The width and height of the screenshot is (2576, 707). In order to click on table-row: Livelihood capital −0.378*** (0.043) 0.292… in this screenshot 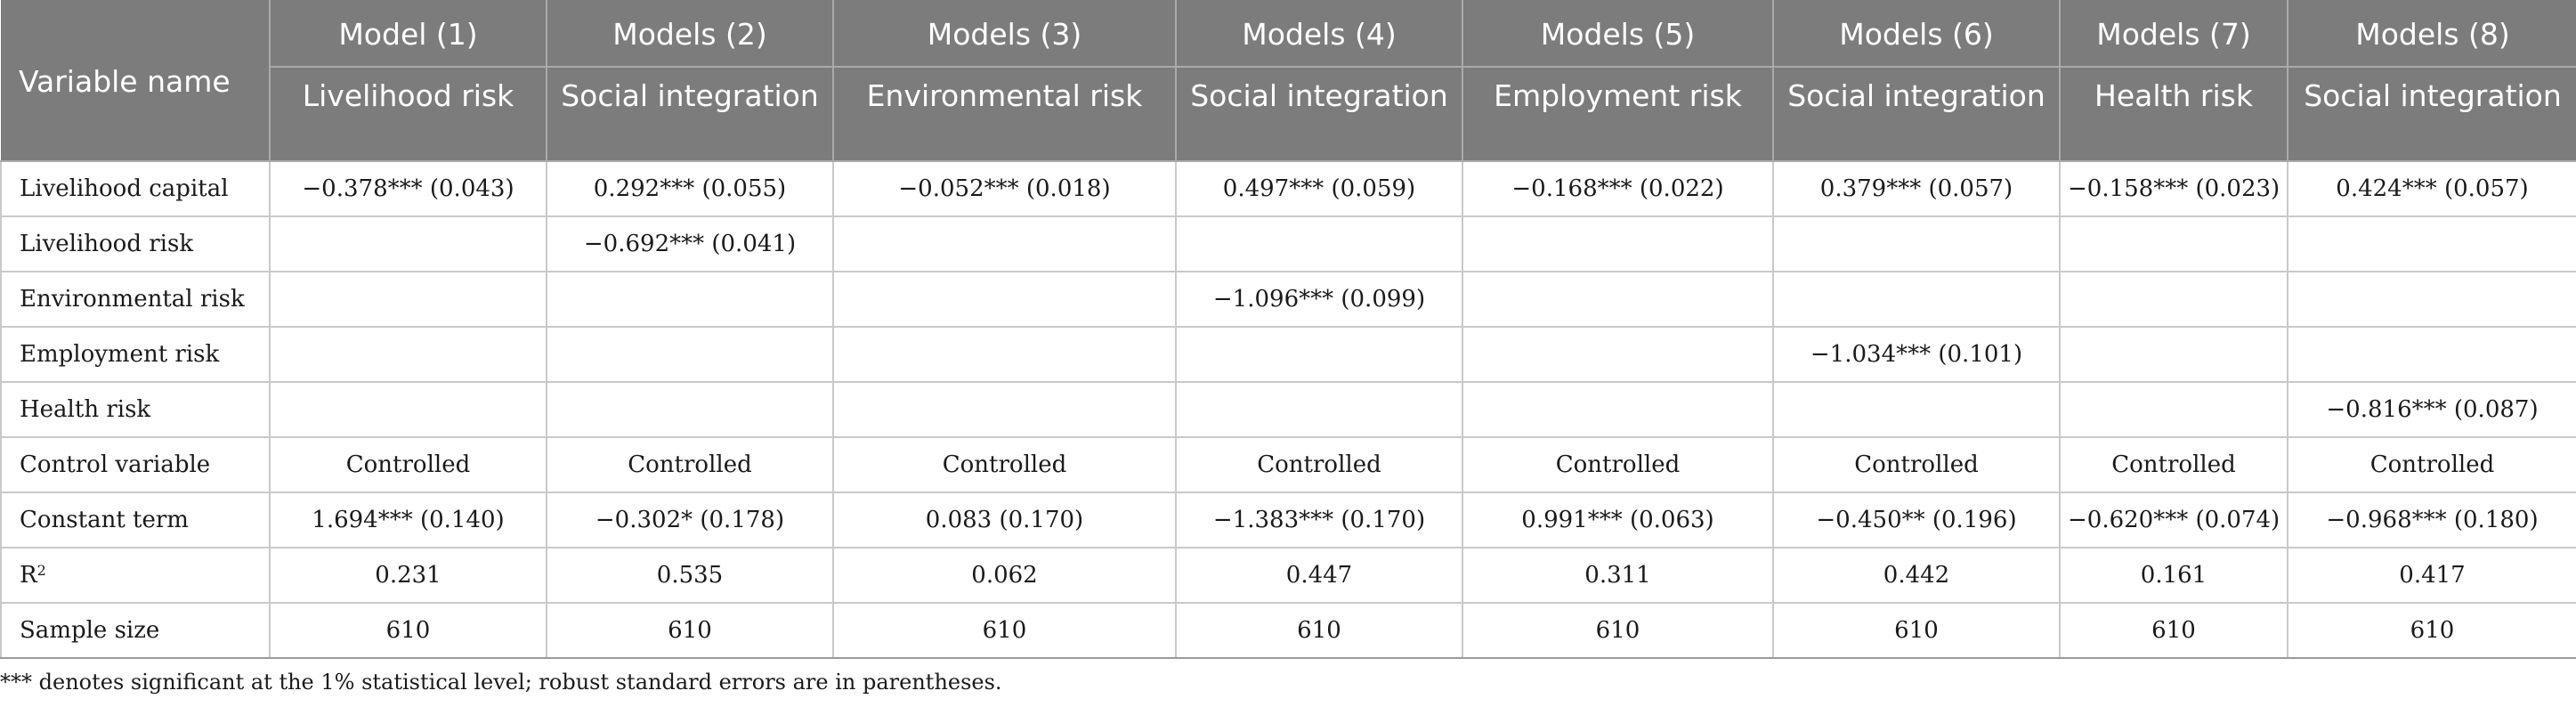, I will do `click(1288, 189)`.